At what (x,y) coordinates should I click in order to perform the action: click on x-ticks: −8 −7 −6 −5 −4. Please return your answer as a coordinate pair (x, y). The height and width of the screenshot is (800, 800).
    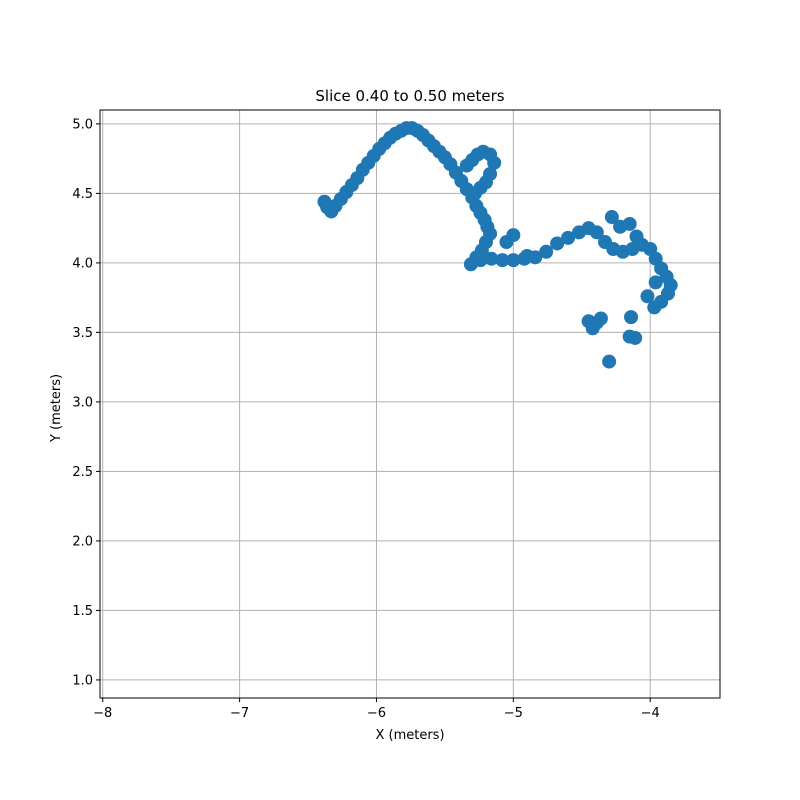
    Looking at the image, I should click on (376, 709).